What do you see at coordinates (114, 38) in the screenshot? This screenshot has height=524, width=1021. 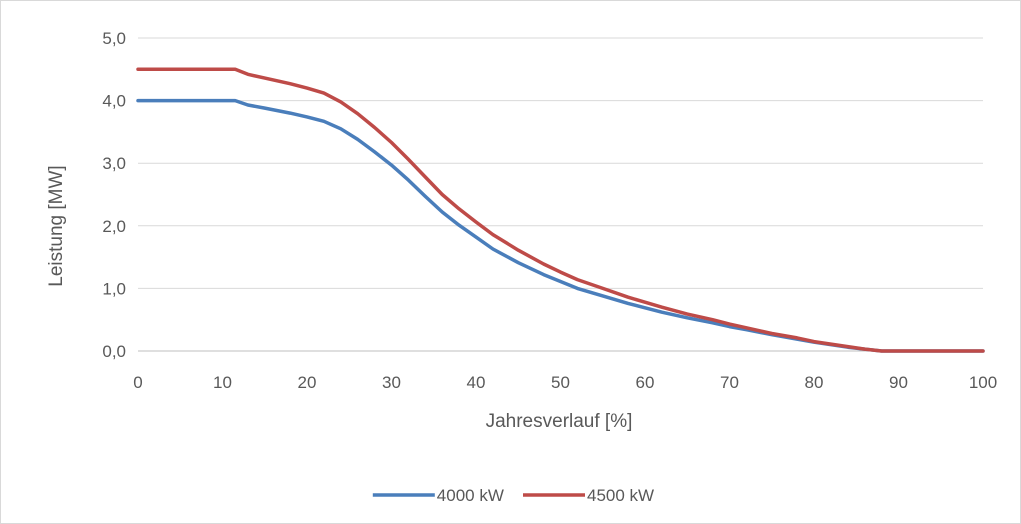 I see `y-tick-label: 5,0` at bounding box center [114, 38].